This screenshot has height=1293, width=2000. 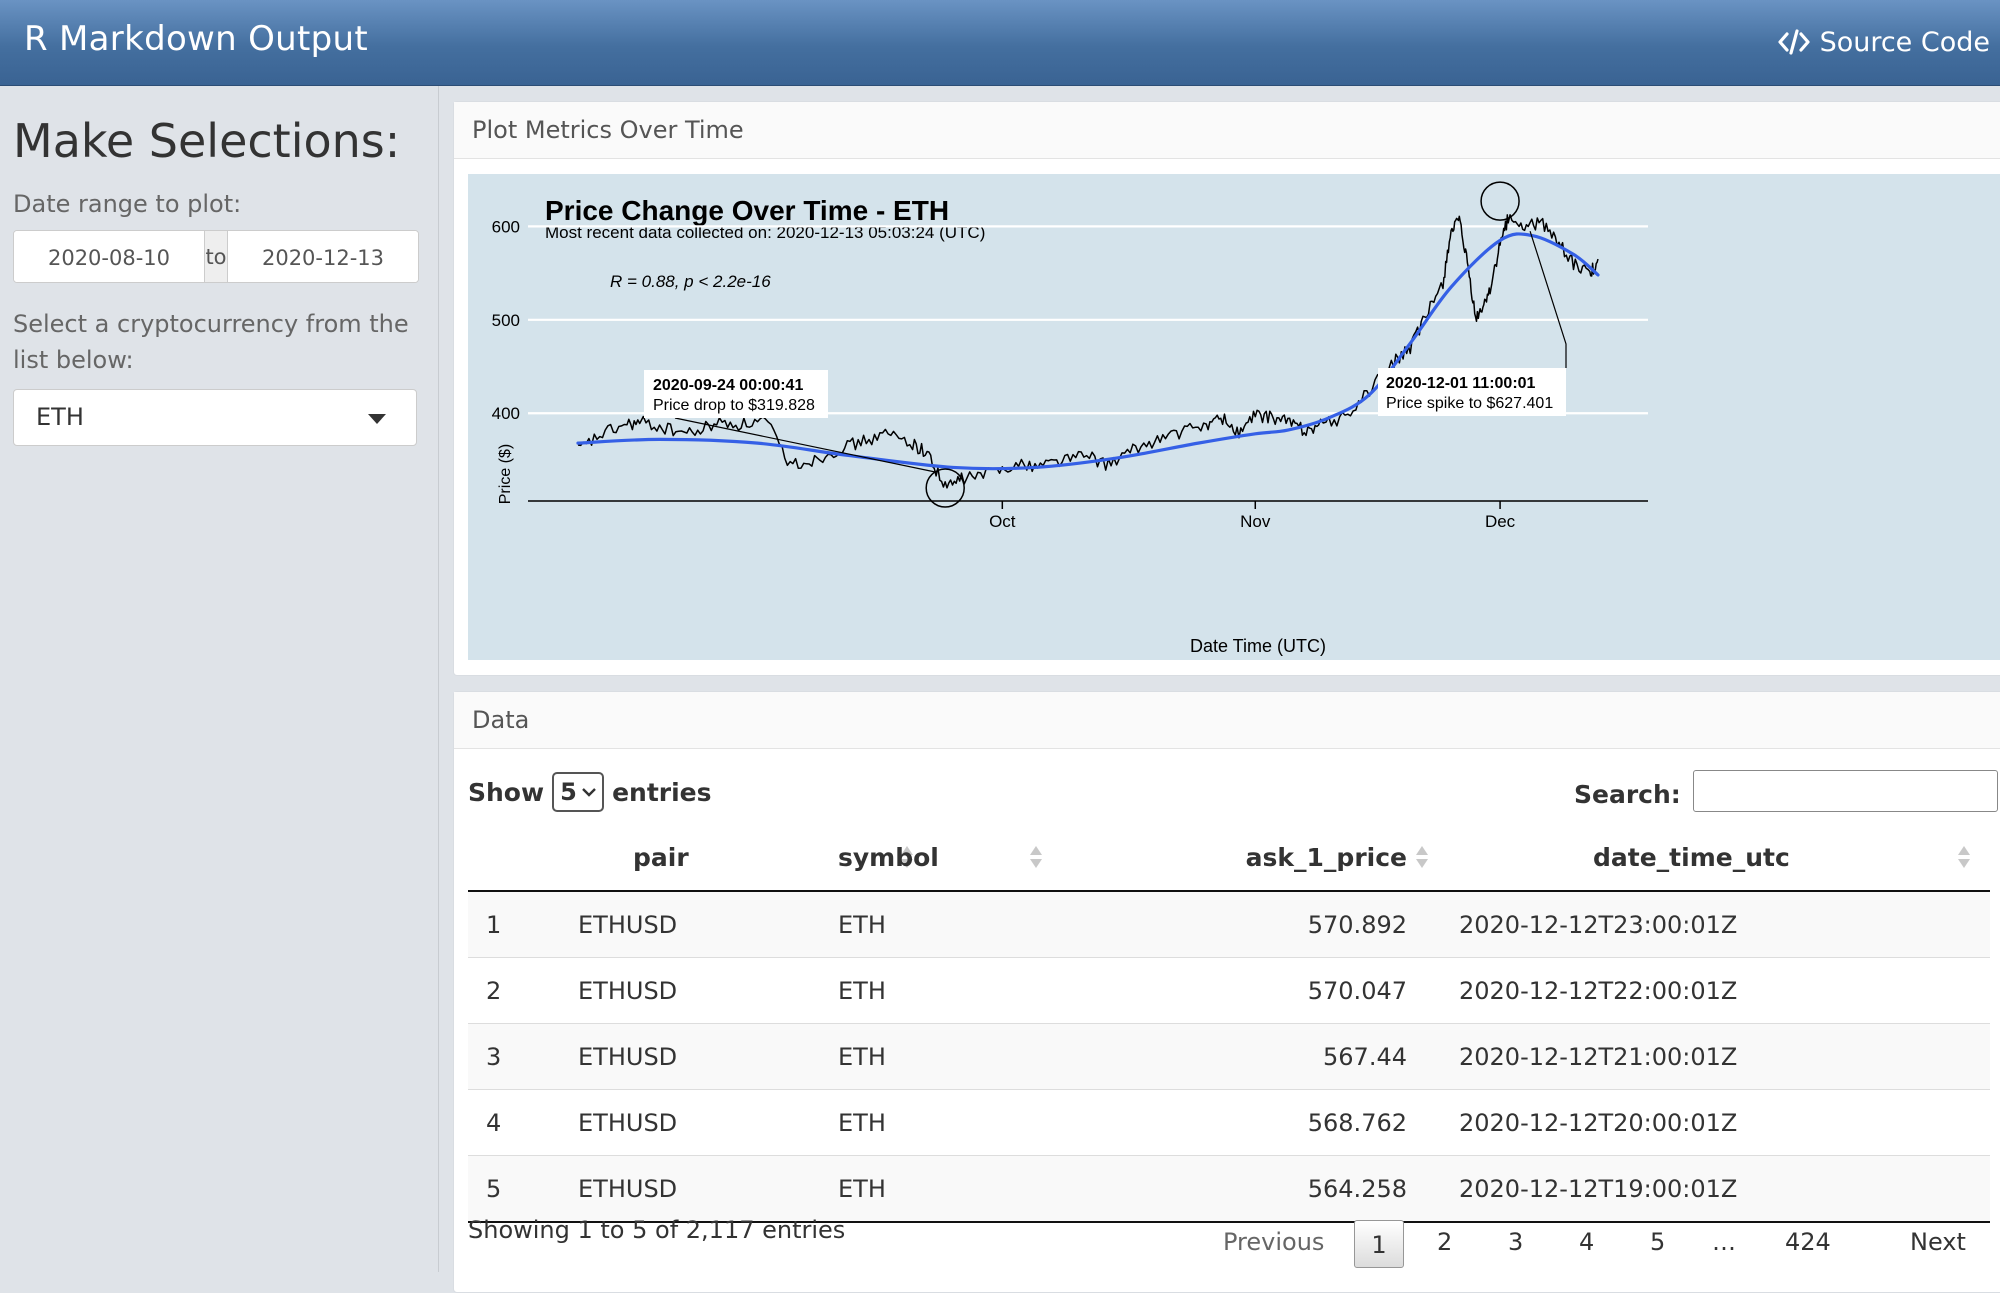 I want to click on column-header-pair: pair, so click(x=745, y=858).